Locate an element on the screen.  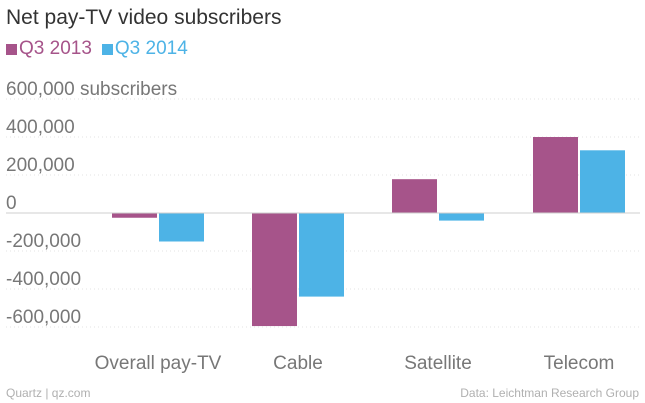
bar-cable-q3-2013 is located at coordinates (274, 270).